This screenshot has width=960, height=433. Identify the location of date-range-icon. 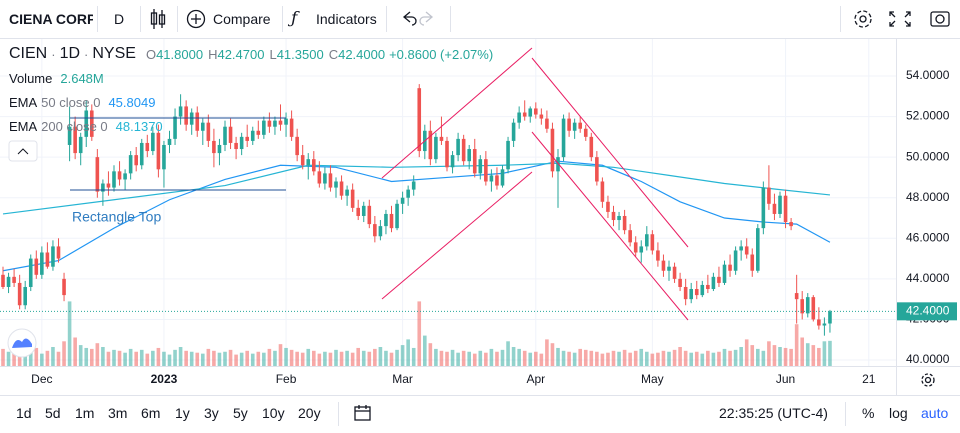
(362, 413).